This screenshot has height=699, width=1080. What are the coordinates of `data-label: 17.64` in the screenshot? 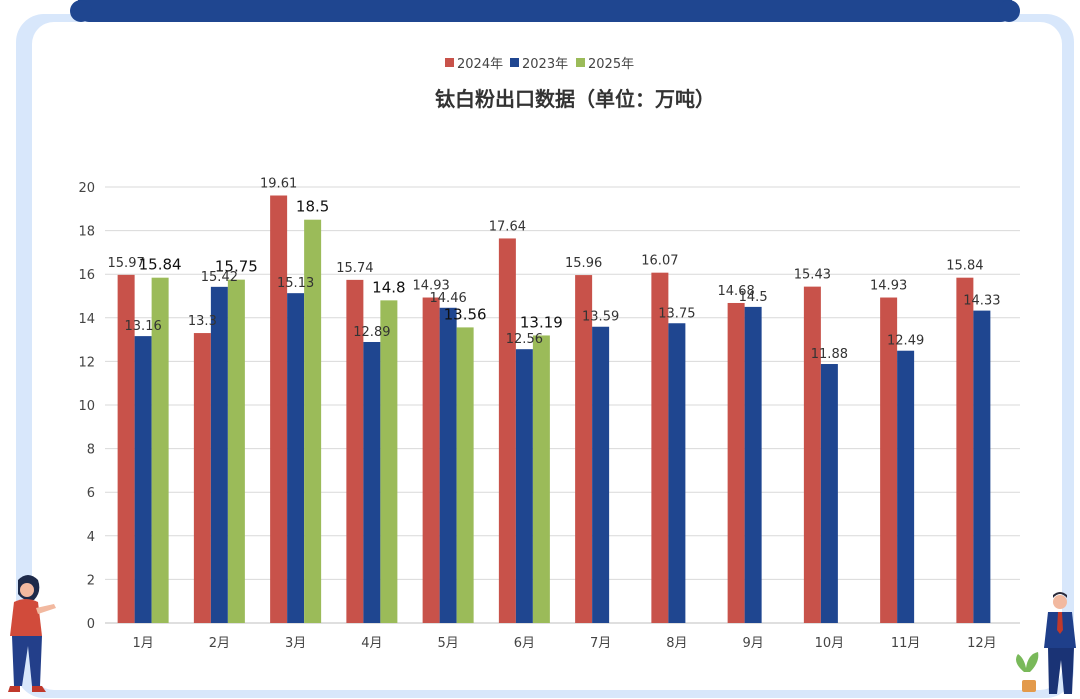 It's located at (507, 226).